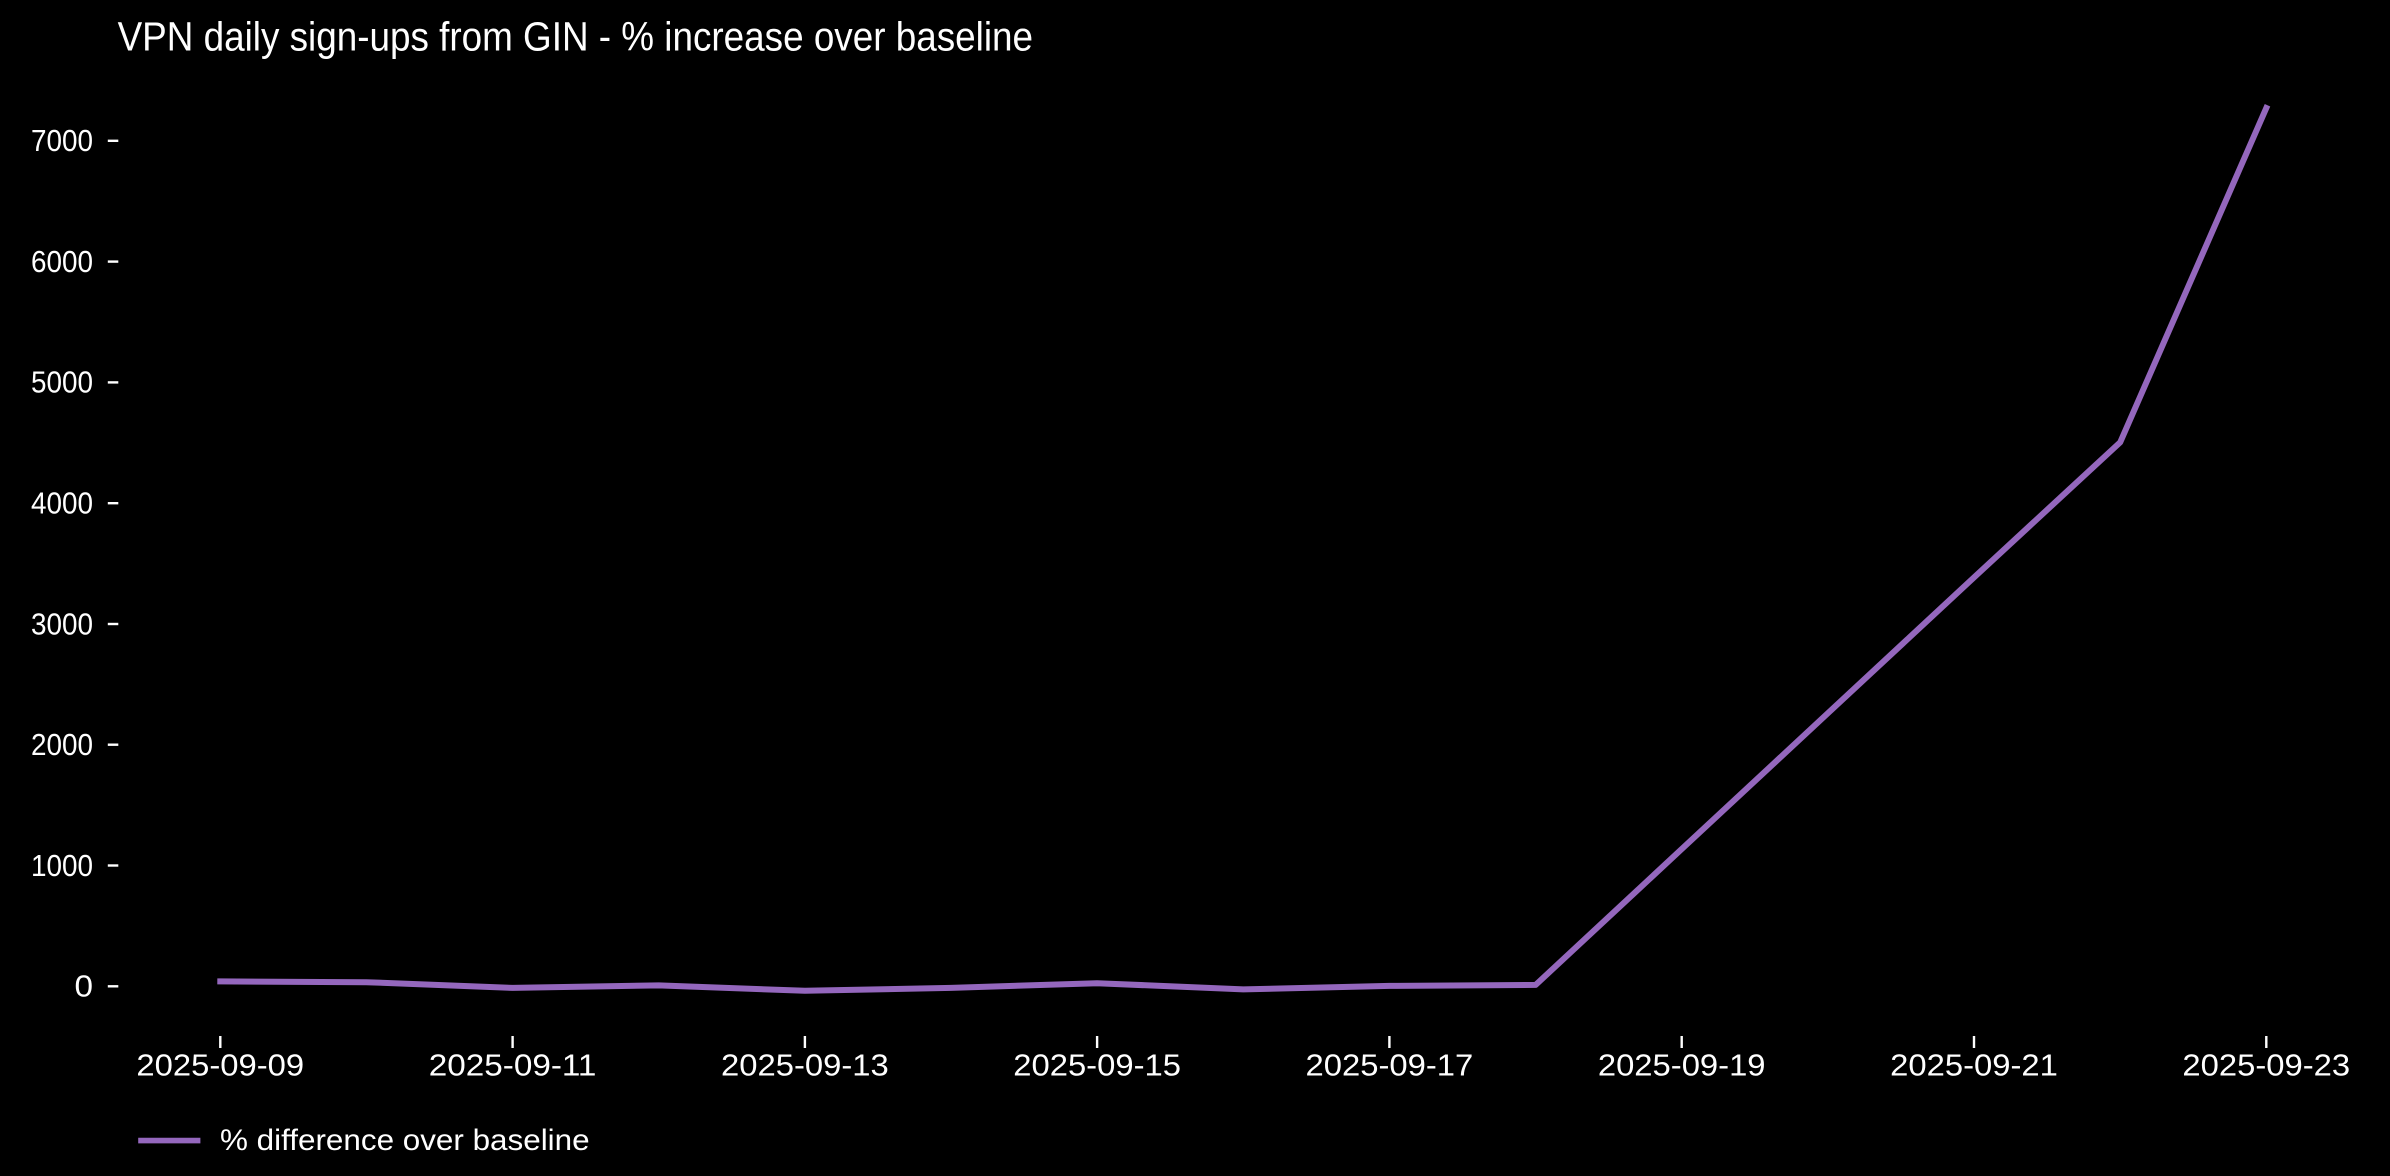 The width and height of the screenshot is (2390, 1176). I want to click on svg-text: 1000, so click(62, 866).